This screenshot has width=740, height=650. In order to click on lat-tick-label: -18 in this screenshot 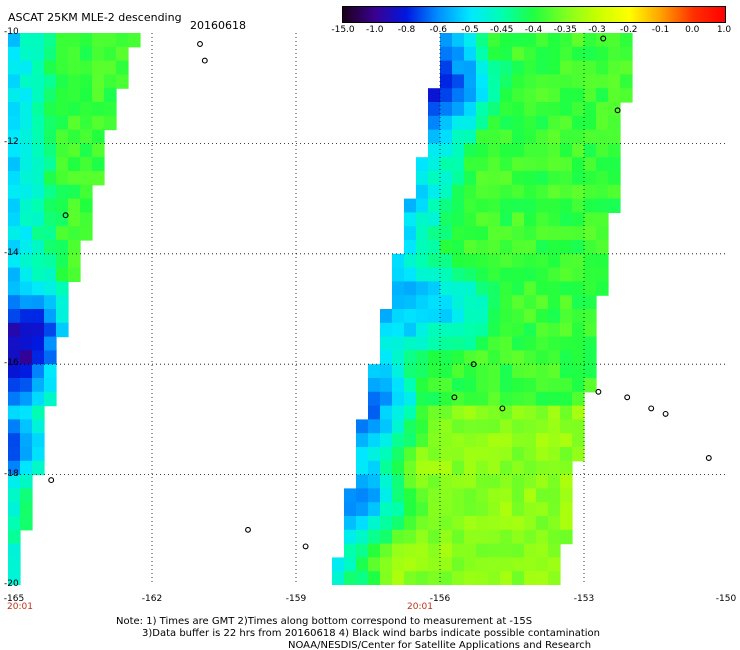, I will do `click(11, 473)`.